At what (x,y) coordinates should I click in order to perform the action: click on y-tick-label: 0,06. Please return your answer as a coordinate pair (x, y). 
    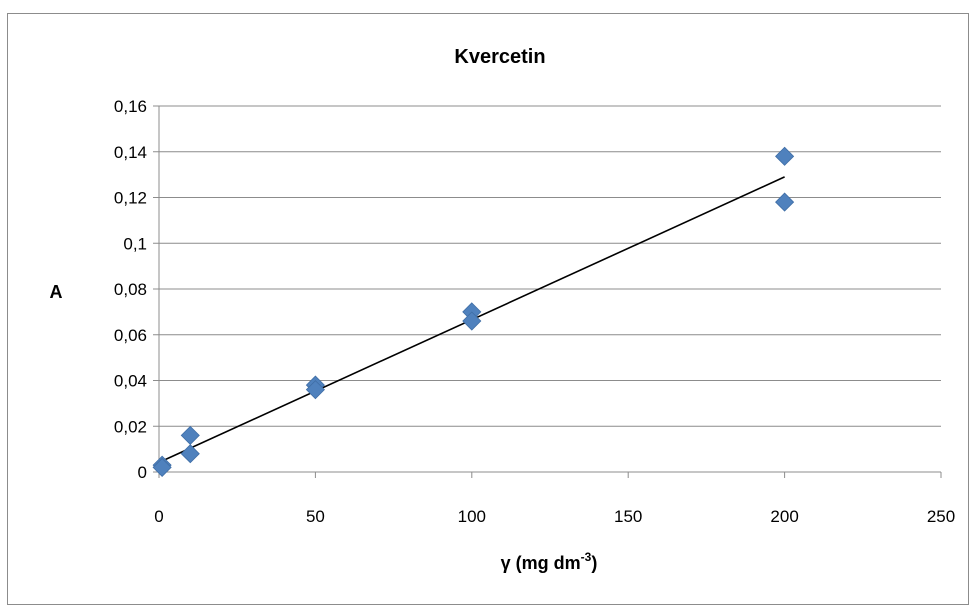
    Looking at the image, I should click on (130, 335).